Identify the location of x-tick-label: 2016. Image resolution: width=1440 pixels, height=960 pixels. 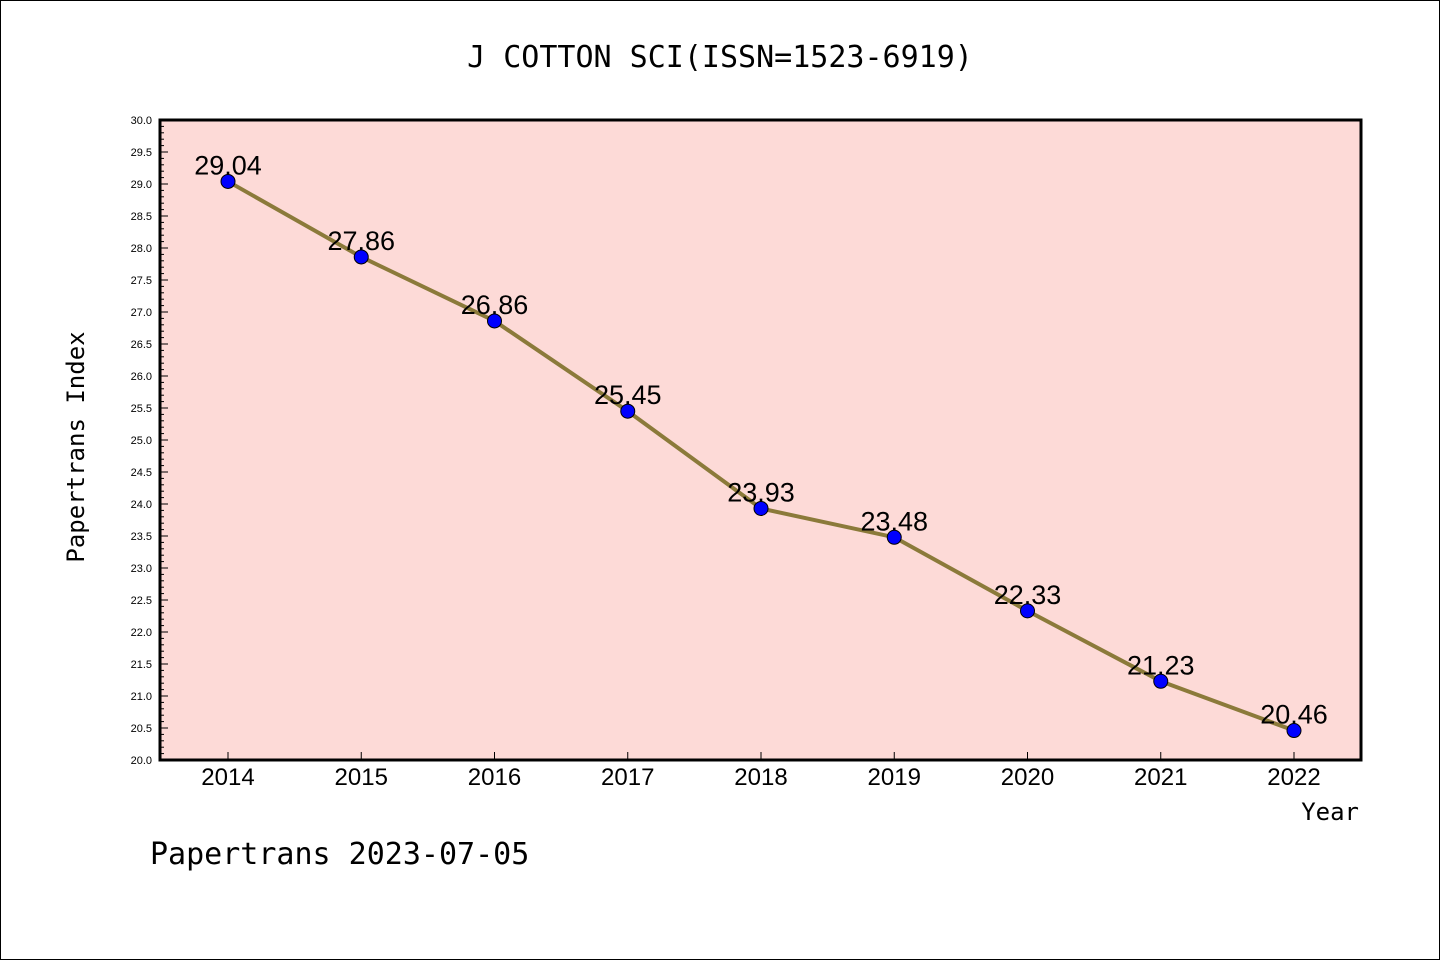
(494, 777).